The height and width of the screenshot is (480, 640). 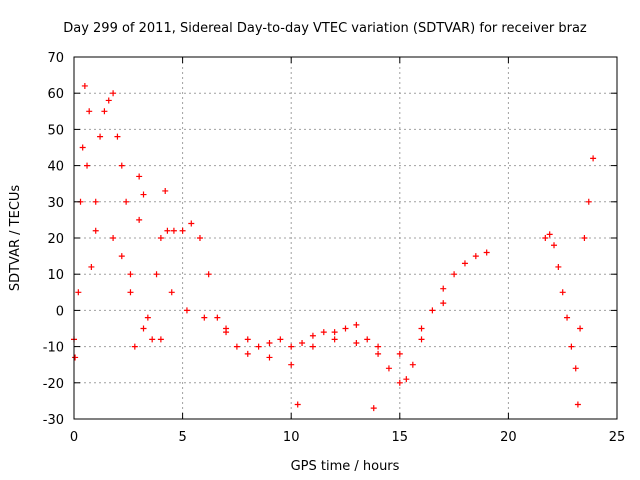 What do you see at coordinates (74, 437) in the screenshot?
I see `x-tick-label: 0` at bounding box center [74, 437].